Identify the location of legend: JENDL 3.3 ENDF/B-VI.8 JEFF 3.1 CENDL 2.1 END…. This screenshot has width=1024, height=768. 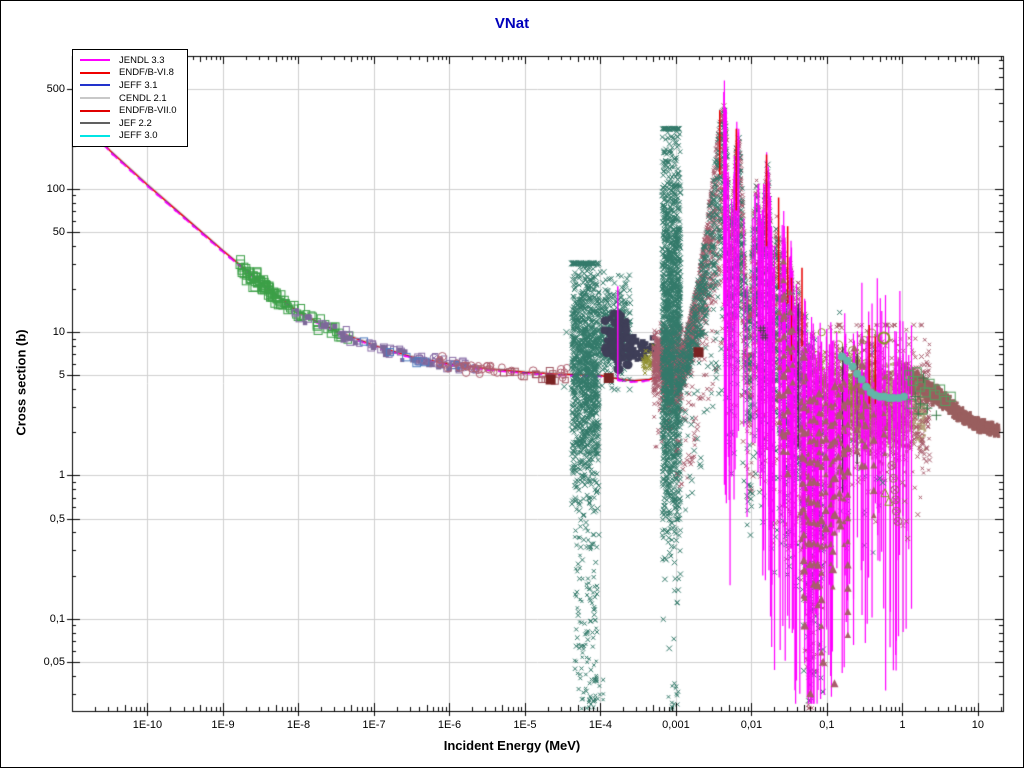
(130, 98).